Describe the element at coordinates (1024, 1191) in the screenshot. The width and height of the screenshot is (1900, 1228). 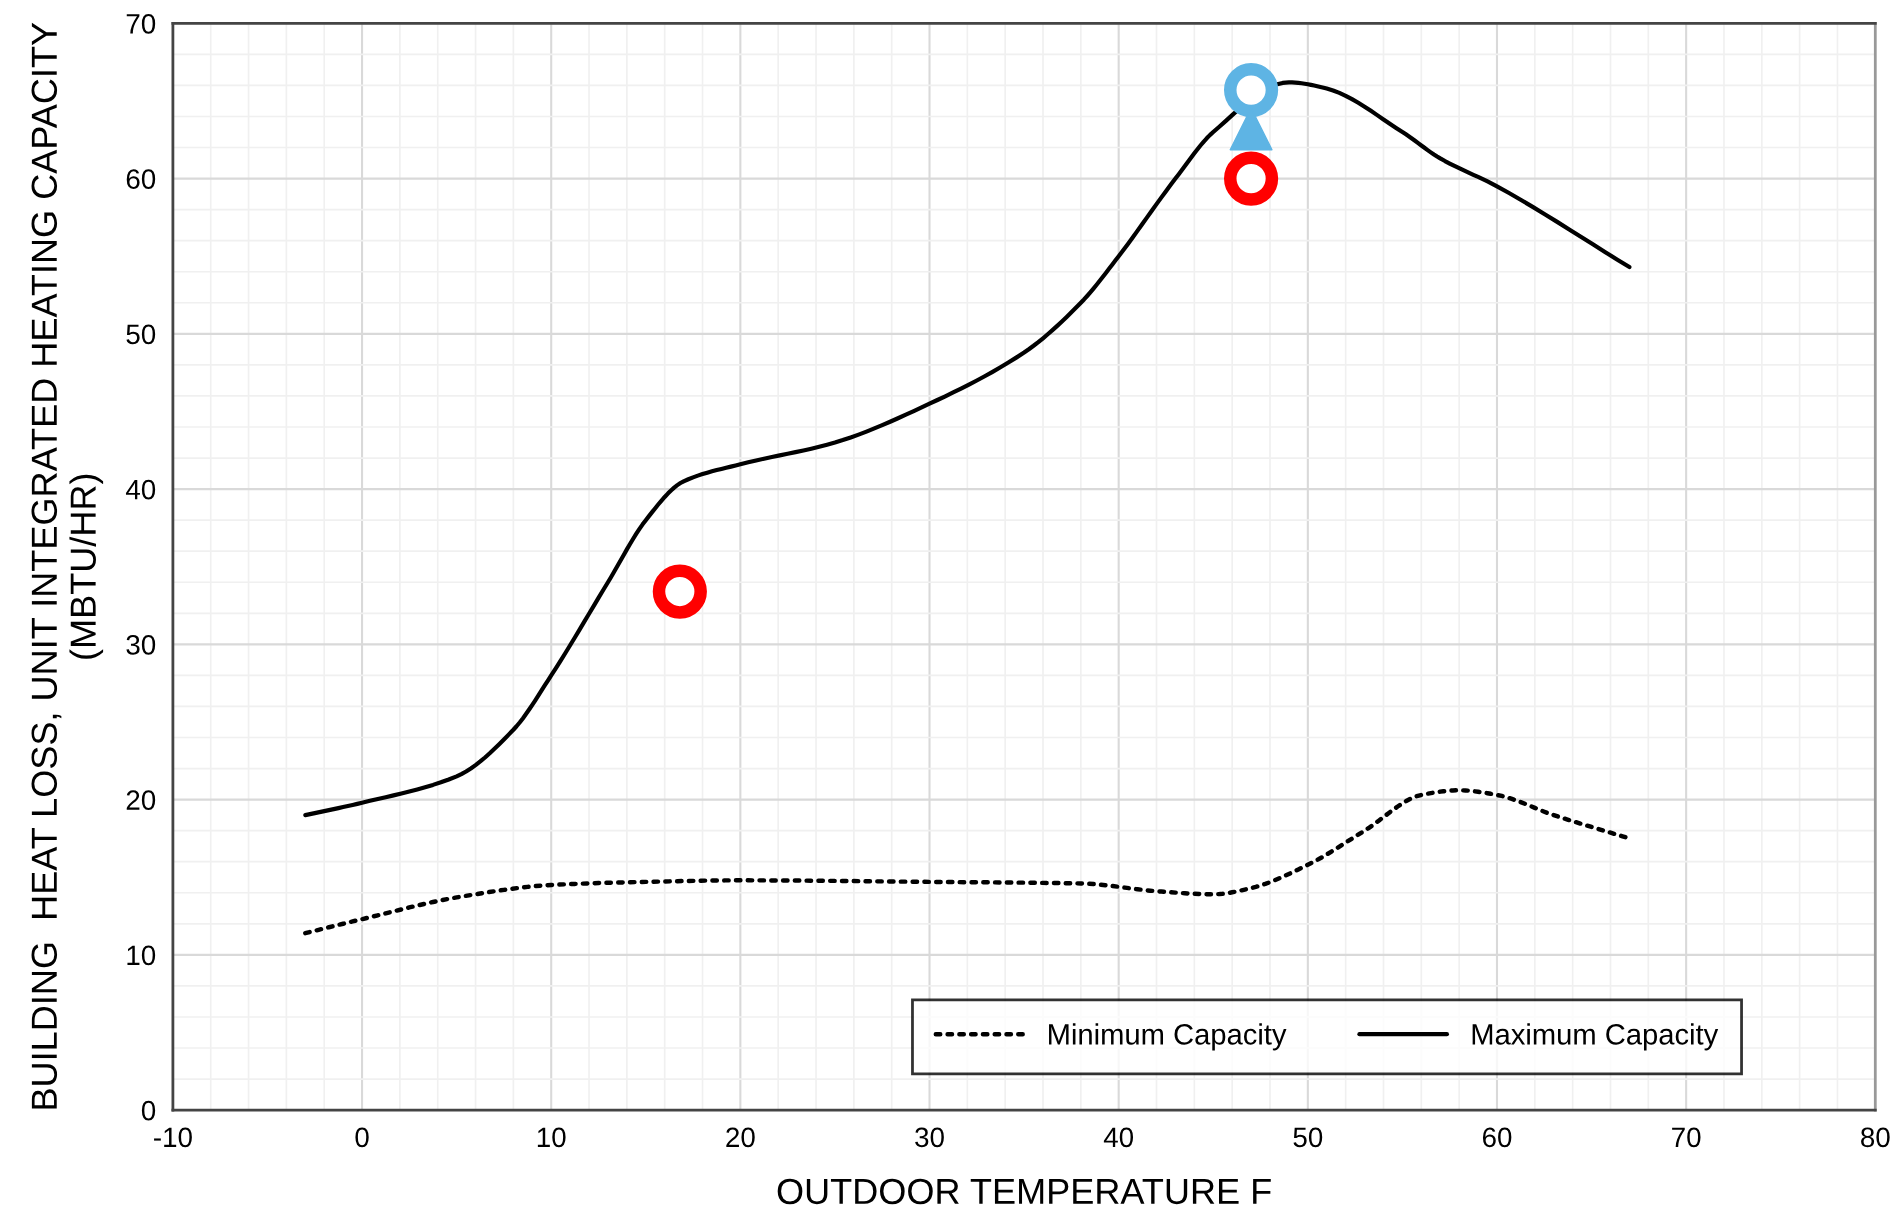
I see `x-axis-title: OUTDOOR TEMPERATURE F` at that location.